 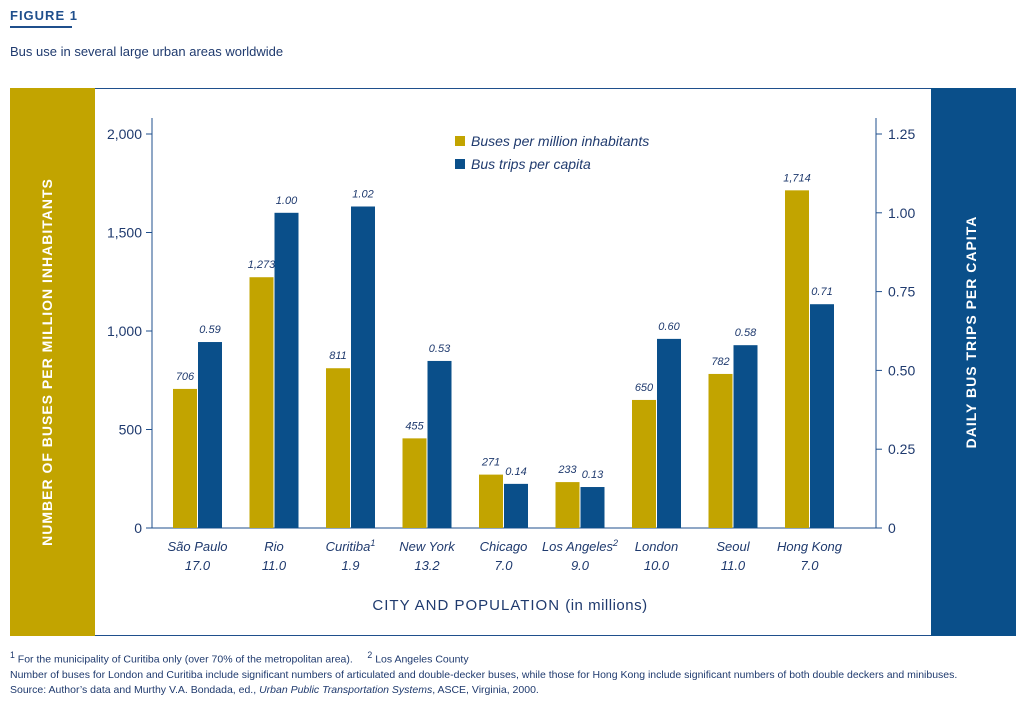 I want to click on data-label-trips: 1.02, so click(x=362, y=194).